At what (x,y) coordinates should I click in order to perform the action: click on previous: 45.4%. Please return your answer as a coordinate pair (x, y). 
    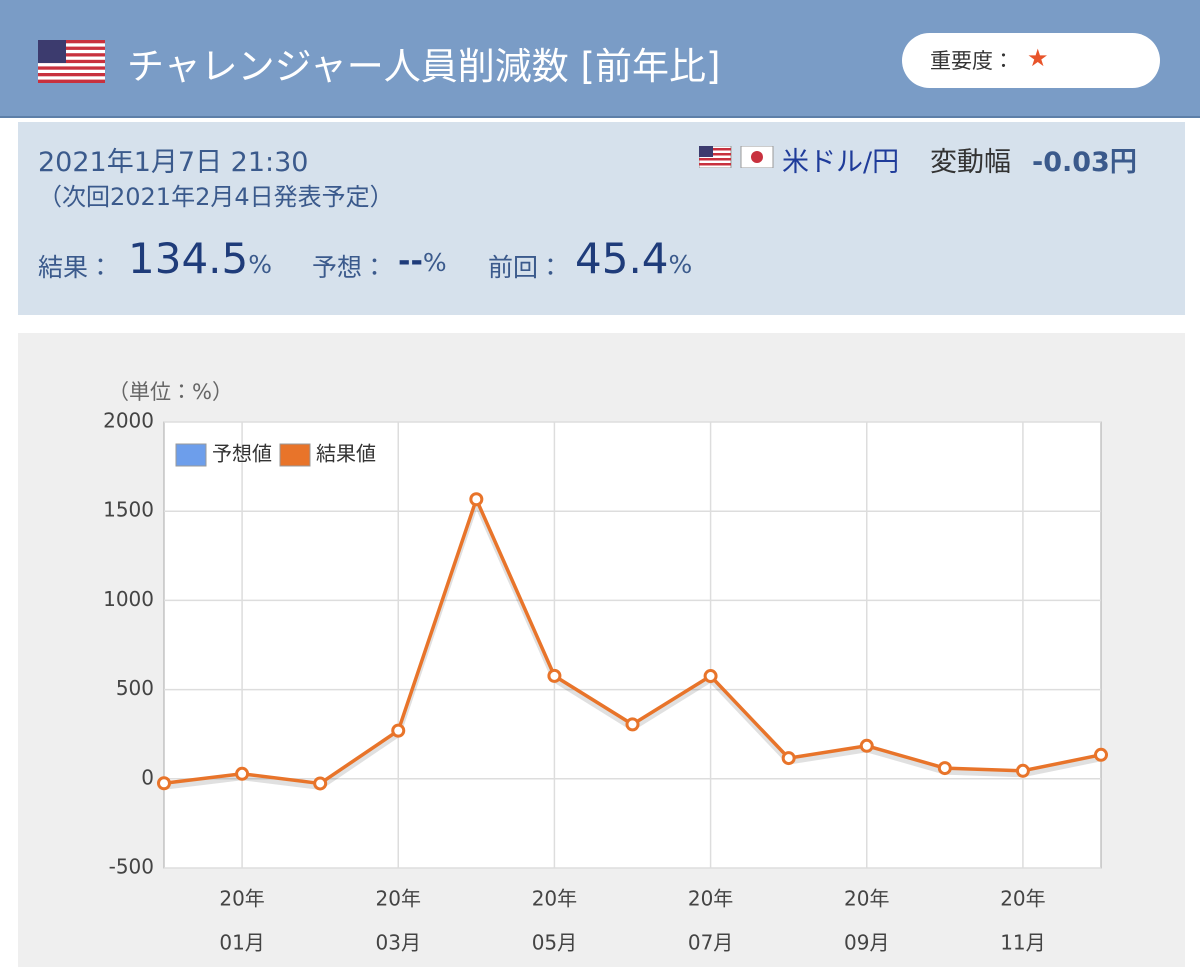
    Looking at the image, I should click on (633, 258).